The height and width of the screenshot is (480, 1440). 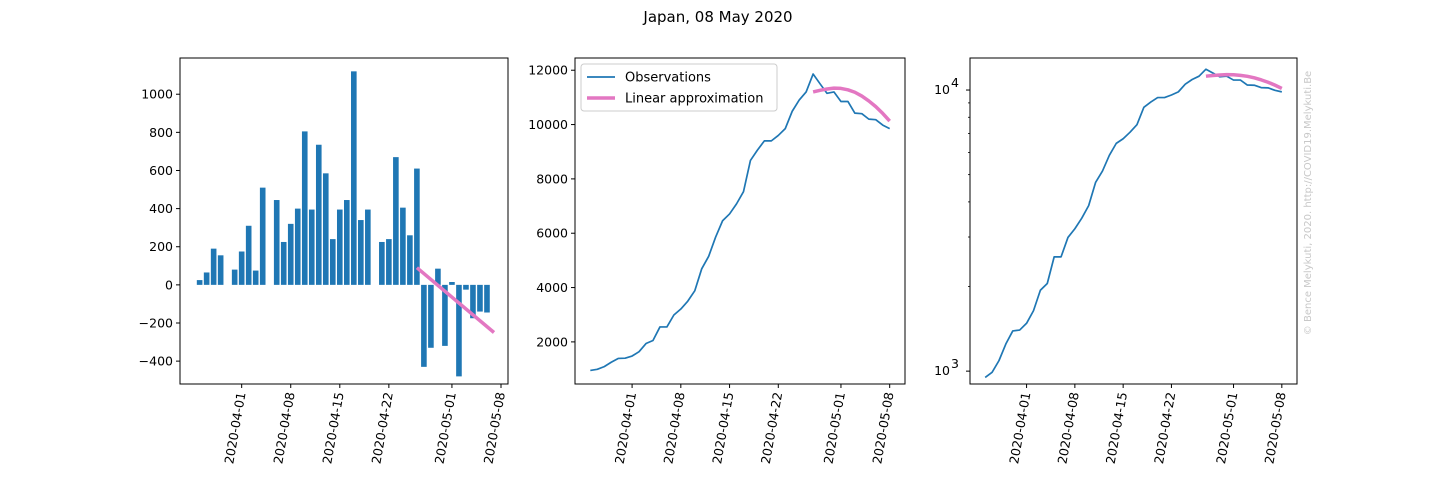 What do you see at coordinates (679, 87) in the screenshot?
I see `legend-box` at bounding box center [679, 87].